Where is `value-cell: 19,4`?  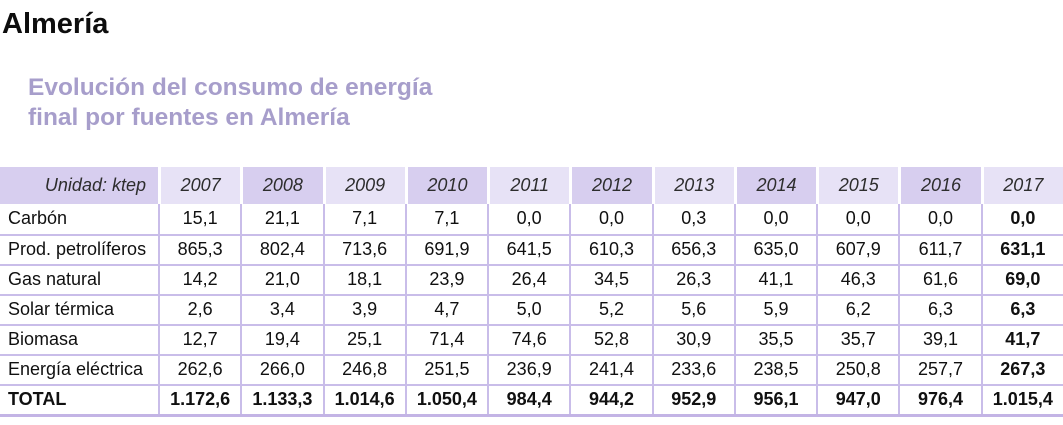
value-cell: 19,4 is located at coordinates (281, 338).